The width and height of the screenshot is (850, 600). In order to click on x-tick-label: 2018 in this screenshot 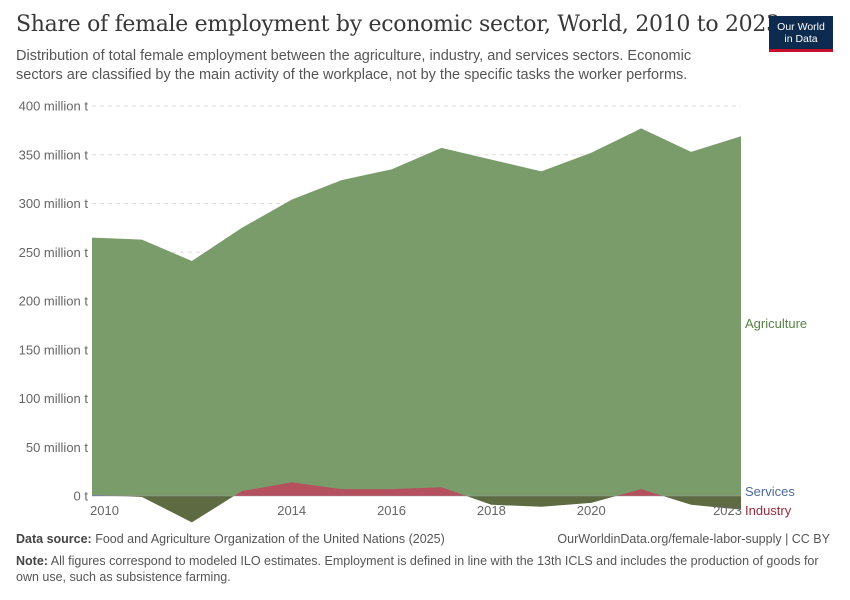, I will do `click(491, 510)`.